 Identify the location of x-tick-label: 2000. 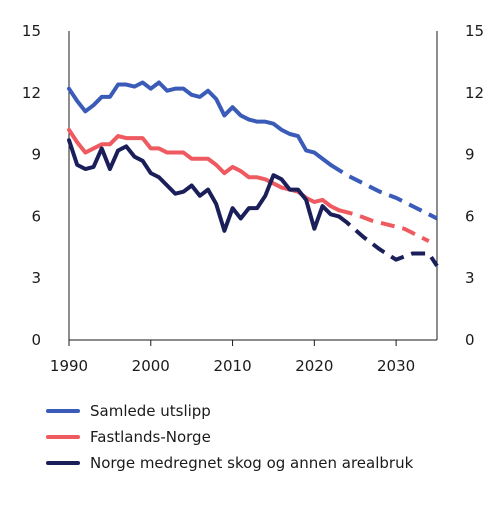
(151, 366).